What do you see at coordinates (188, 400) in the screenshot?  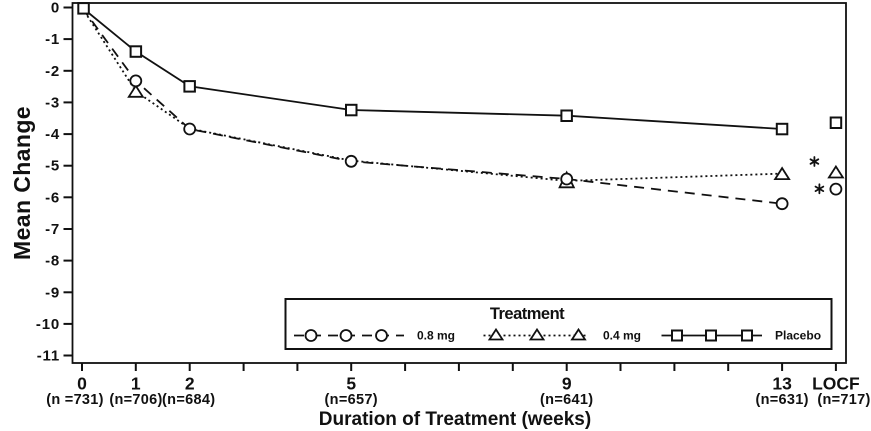 I see `svg-text: (n=684)` at bounding box center [188, 400].